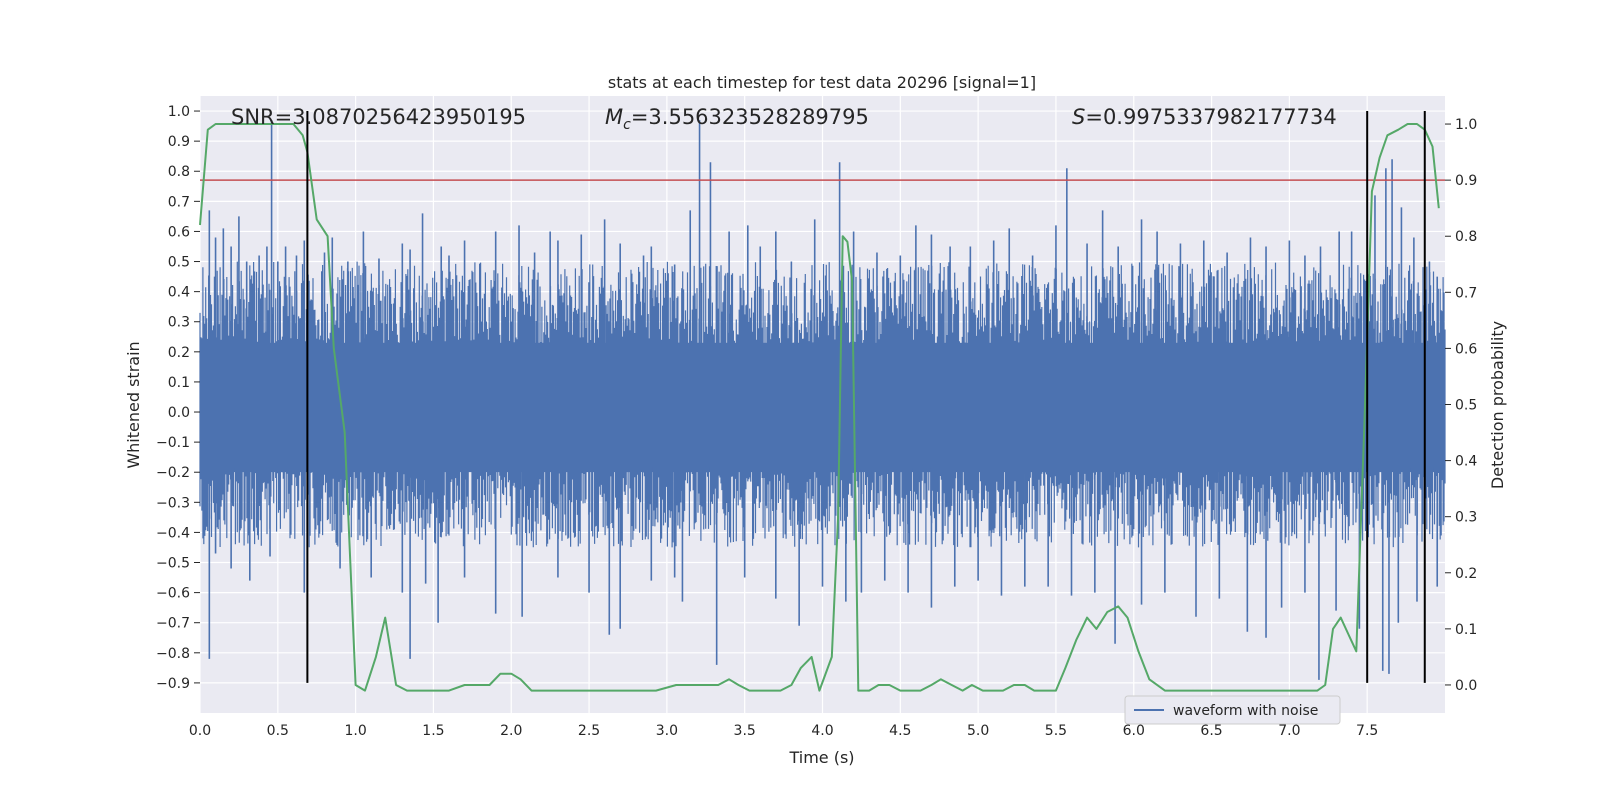 The height and width of the screenshot is (800, 1600). What do you see at coordinates (511, 731) in the screenshot?
I see `x-tick-label: 2.0` at bounding box center [511, 731].